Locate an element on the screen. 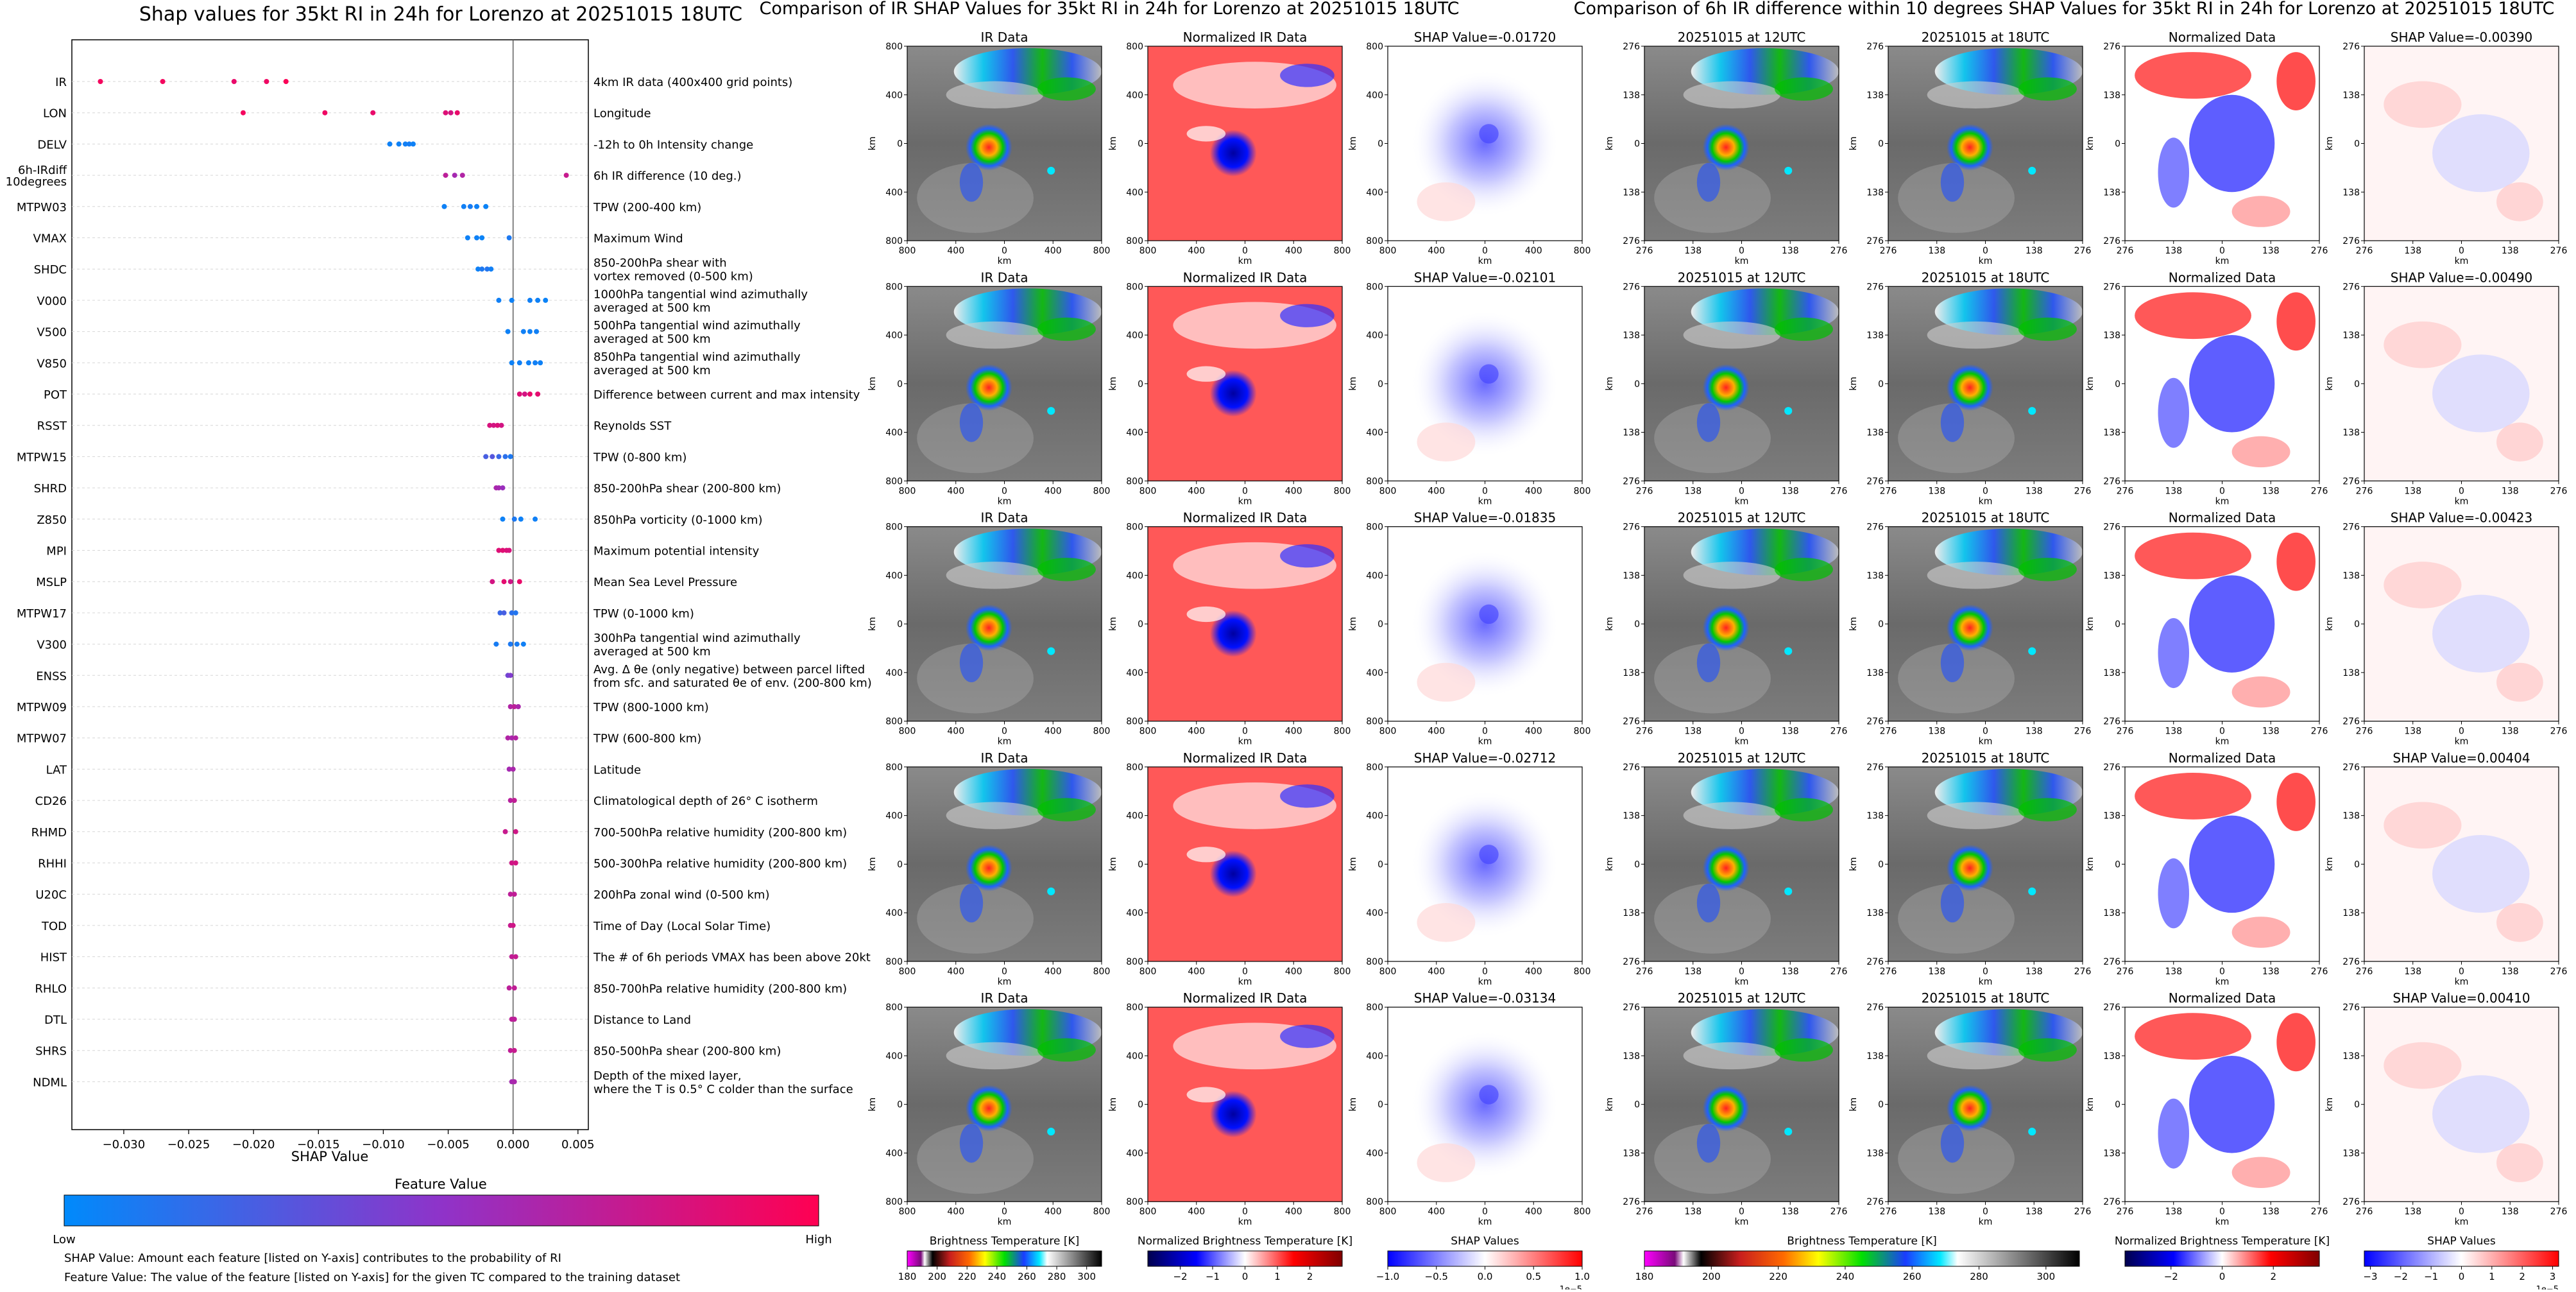  feature-description-label: 850-200hPa shear (200-800 km) is located at coordinates (687, 488).